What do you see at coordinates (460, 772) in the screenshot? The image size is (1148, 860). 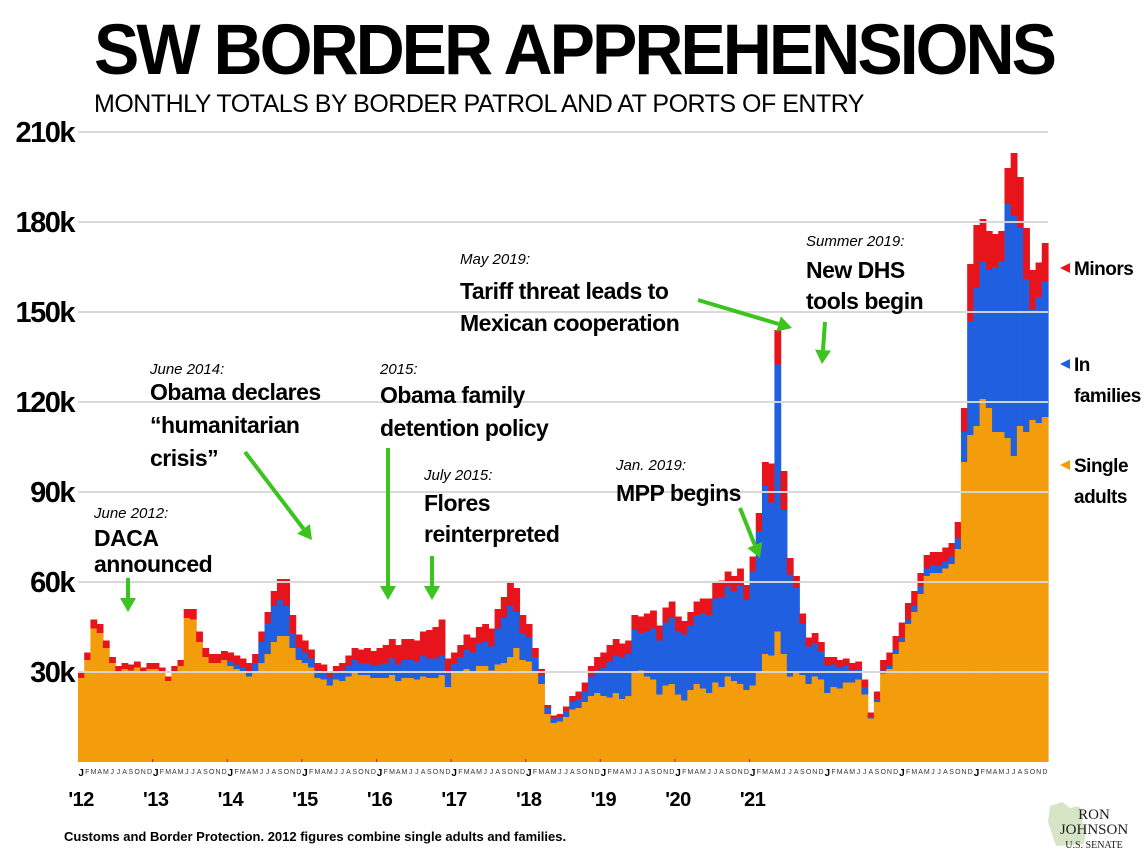 I see `month-tick-label: F` at bounding box center [460, 772].